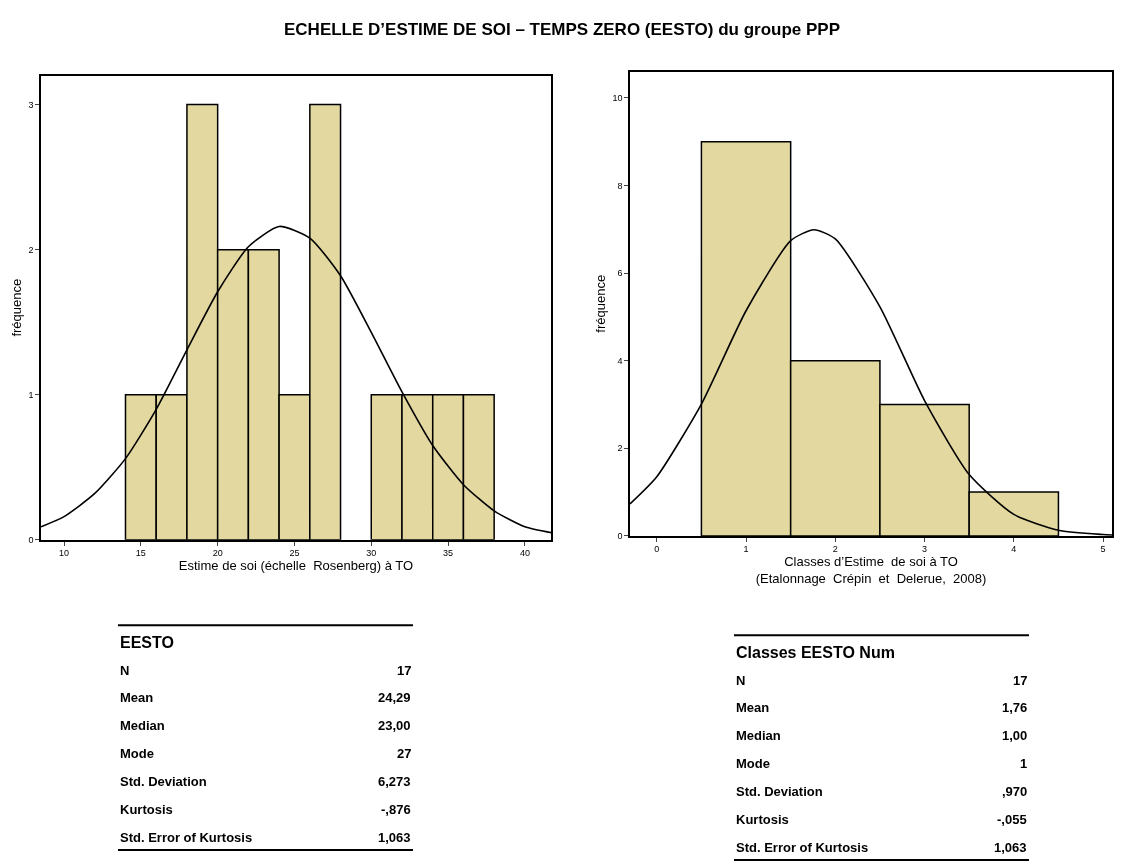 The width and height of the screenshot is (1123, 867). Describe the element at coordinates (815, 652) in the screenshot. I see `text: Classes EESTO Num` at that location.